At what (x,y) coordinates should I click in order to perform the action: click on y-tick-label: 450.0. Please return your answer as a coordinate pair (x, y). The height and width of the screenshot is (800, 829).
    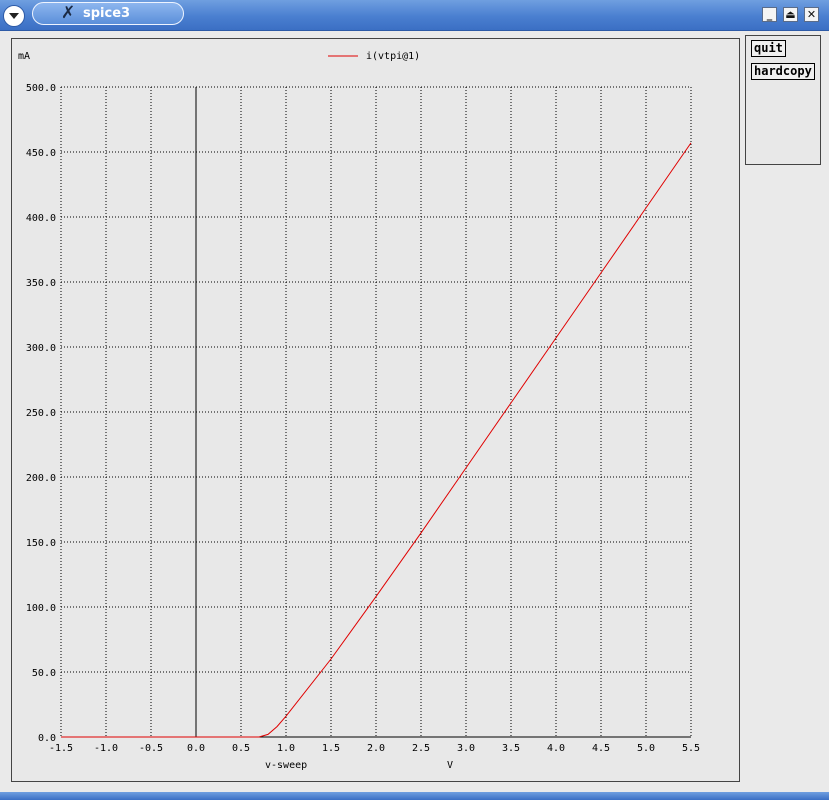
    Looking at the image, I should click on (41, 153).